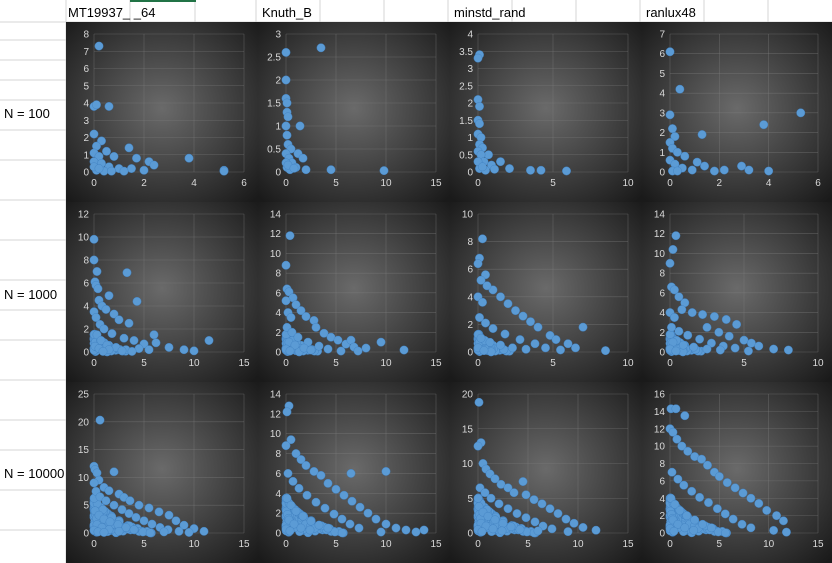 This screenshot has height=563, width=832. What do you see at coordinates (162, 292) in the screenshot?
I see `chart-n1000-mt19937-64: 0 5 10 15 0 2 4 6 8 10 12` at bounding box center [162, 292].